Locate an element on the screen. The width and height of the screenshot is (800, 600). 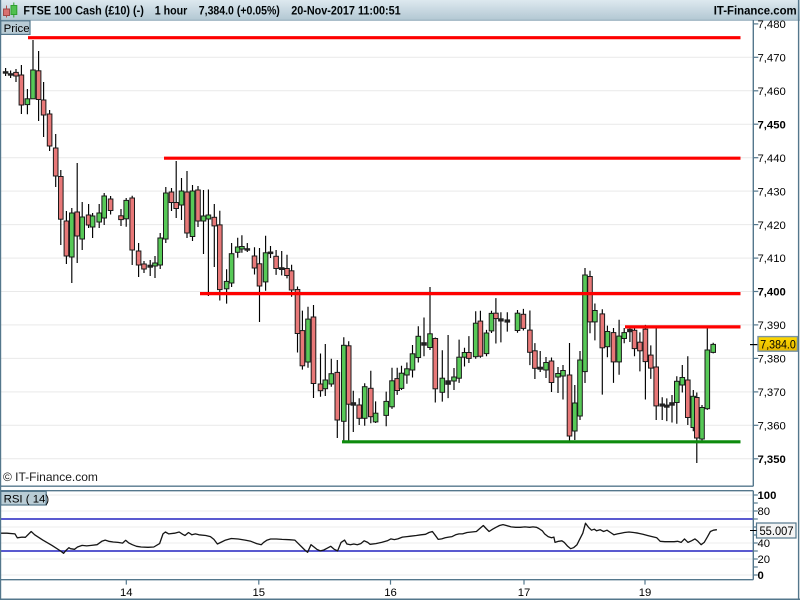
svg-text: 7,400 is located at coordinates (772, 293).